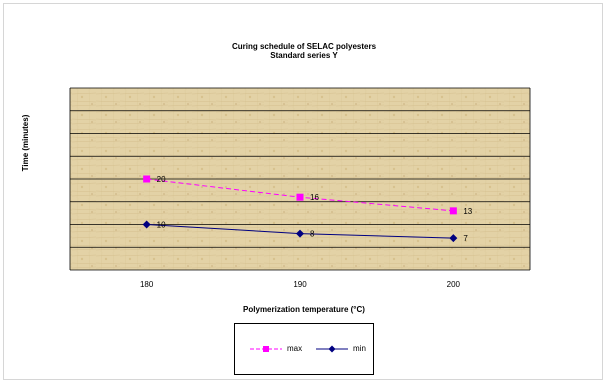 Image resolution: width=608 pixels, height=385 pixels. Describe the element at coordinates (304, 55) in the screenshot. I see `chart-subtitle: Standard series Y` at that location.